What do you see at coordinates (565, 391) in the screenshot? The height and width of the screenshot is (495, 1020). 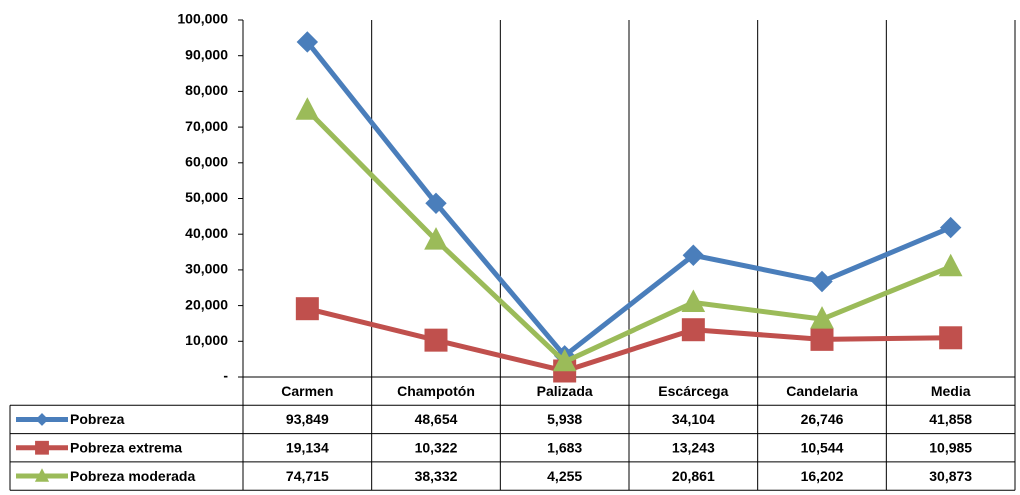 I see `x-tick-label: Palizada` at bounding box center [565, 391].